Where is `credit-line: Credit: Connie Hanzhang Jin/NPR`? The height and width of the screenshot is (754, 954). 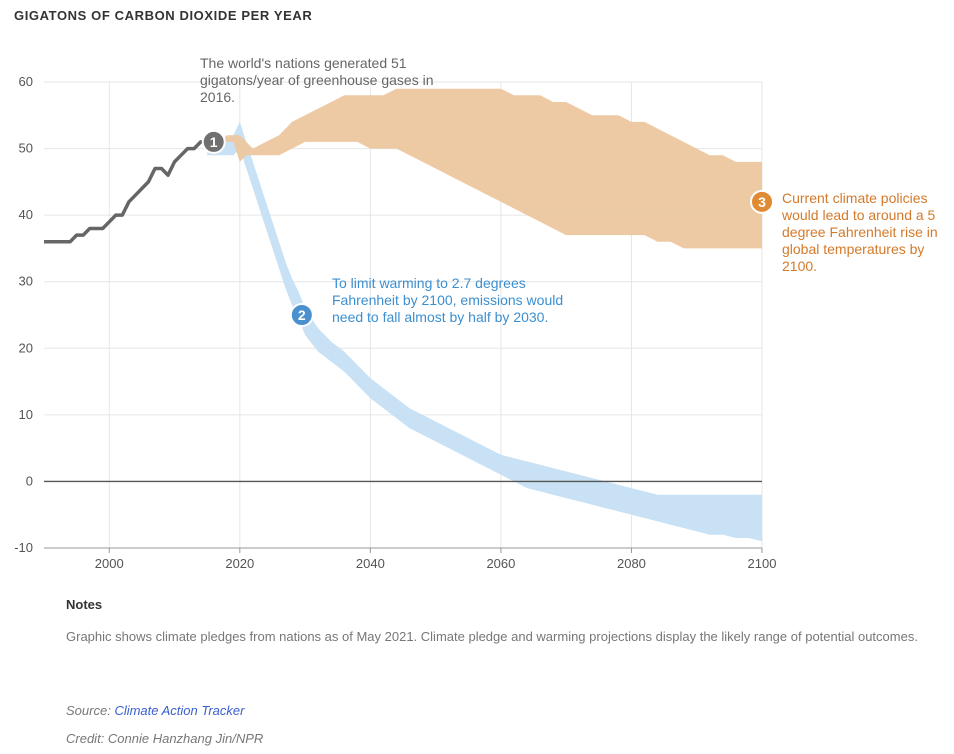
credit-line: Credit: Connie Hanzhang Jin/NPR is located at coordinates (165, 738).